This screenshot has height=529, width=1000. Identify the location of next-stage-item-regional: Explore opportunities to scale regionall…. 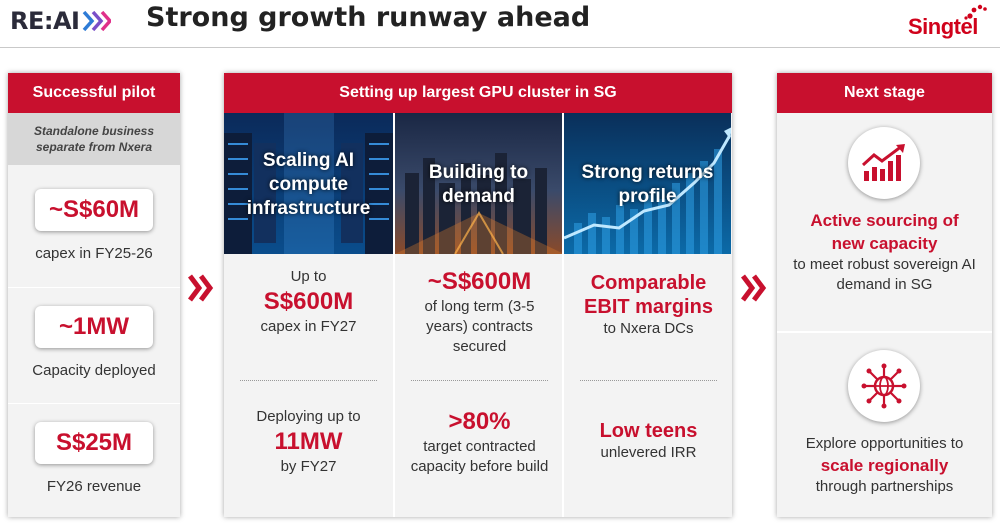
(884, 465).